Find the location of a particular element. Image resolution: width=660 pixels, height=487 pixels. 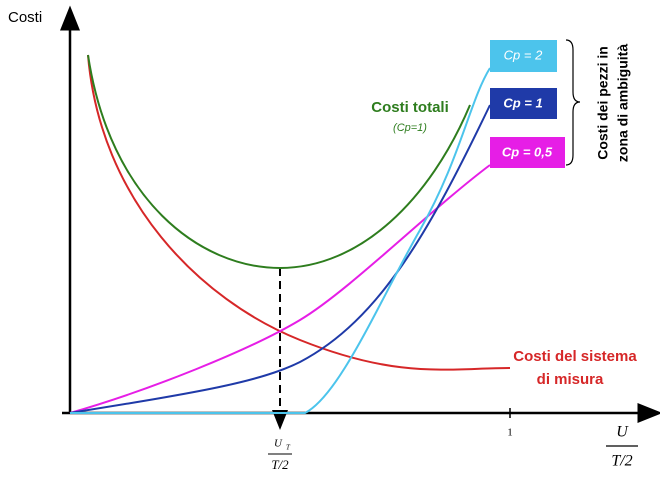

marker-num: U is located at coordinates (278, 444).